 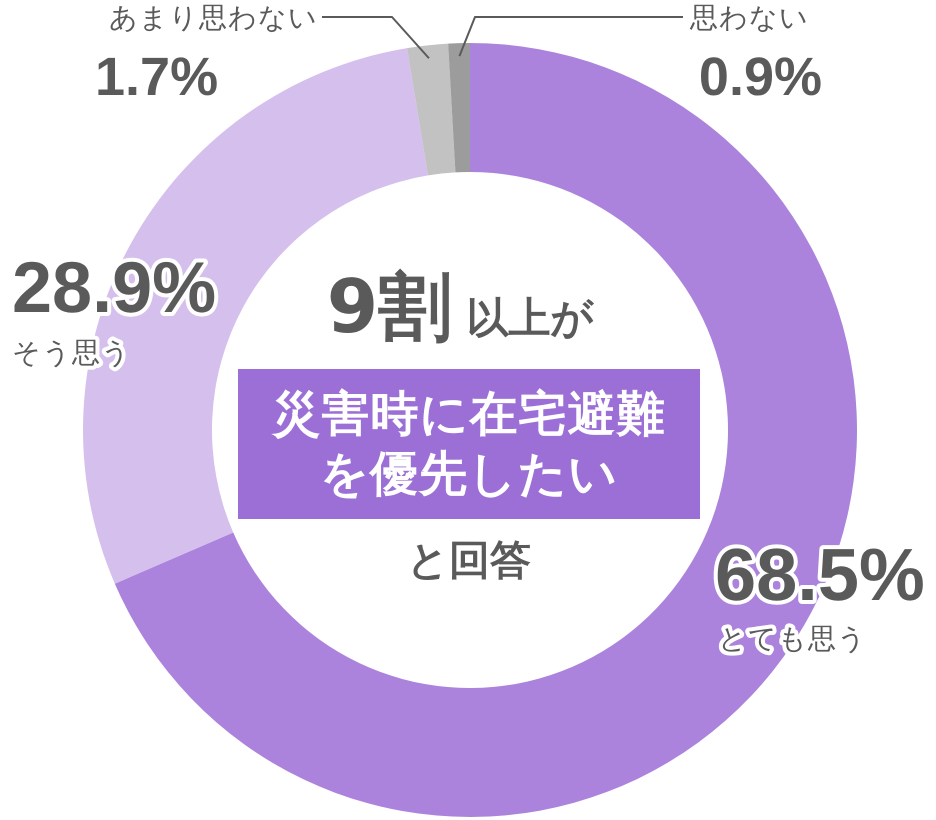 I want to click on slice-label: あまり思わない, so click(x=213, y=17).